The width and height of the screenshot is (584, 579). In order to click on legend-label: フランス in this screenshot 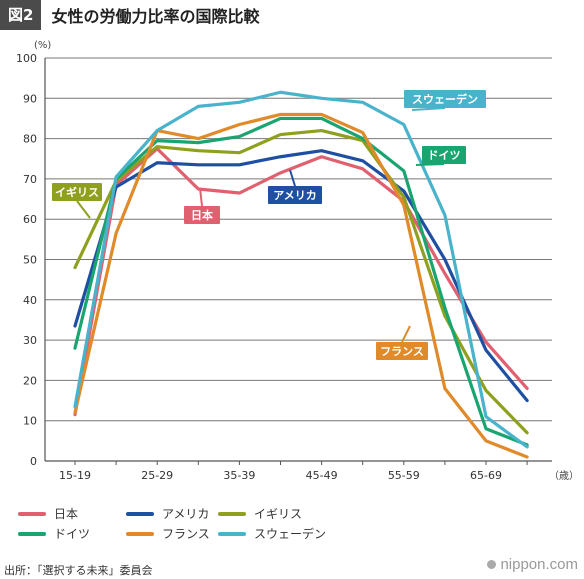, I will do `click(186, 534)`.